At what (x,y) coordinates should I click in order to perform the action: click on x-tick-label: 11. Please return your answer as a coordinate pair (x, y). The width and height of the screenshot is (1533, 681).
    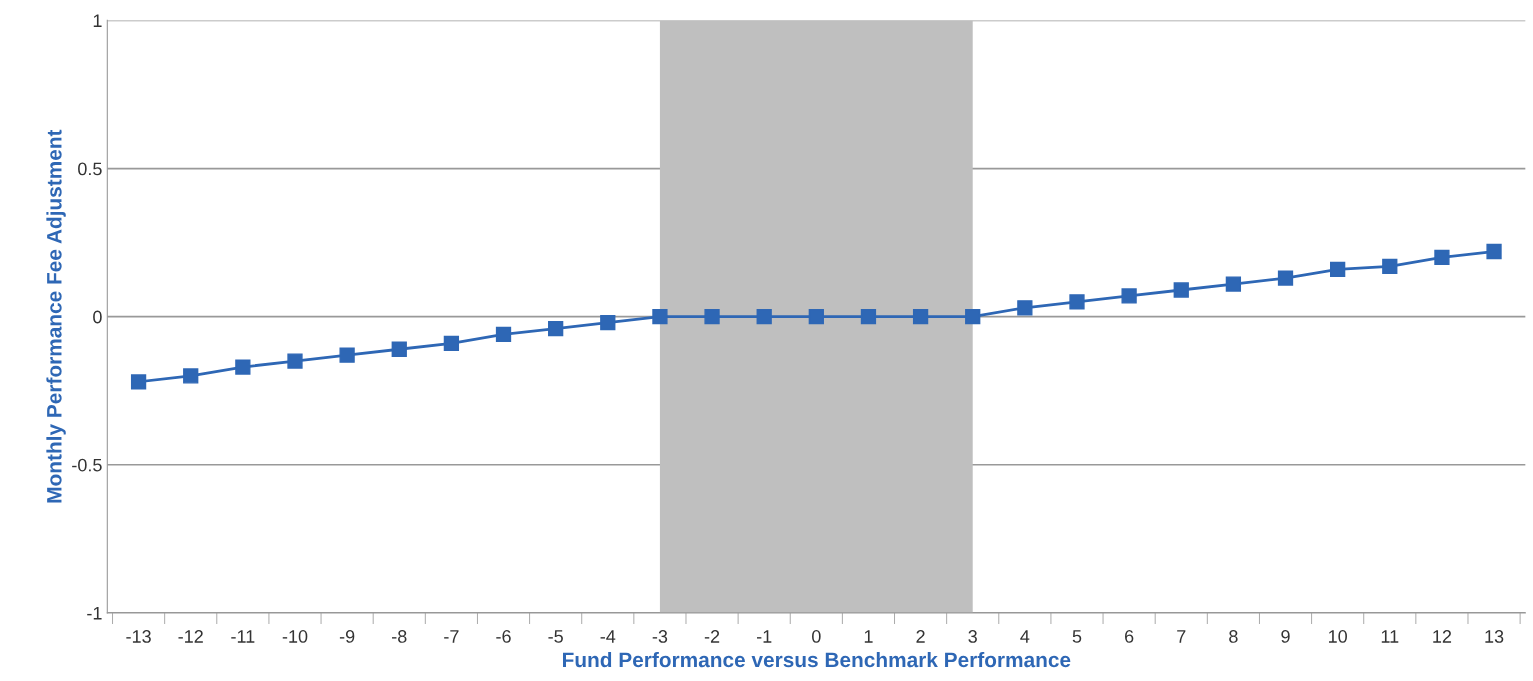
    Looking at the image, I should click on (1390, 636).